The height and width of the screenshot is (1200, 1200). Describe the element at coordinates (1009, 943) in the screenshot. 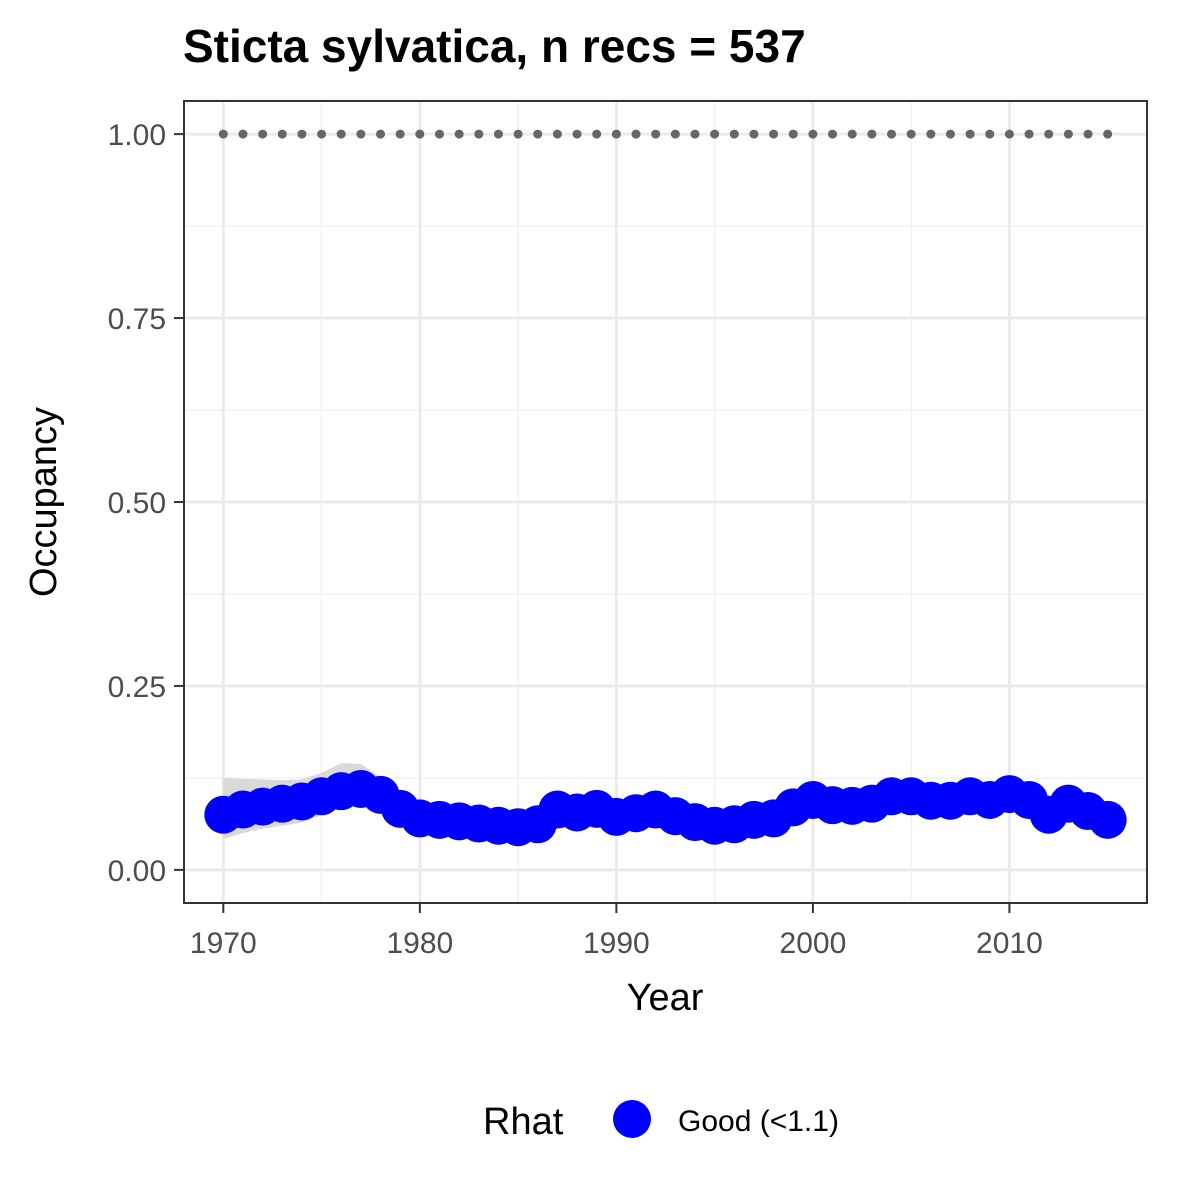

I see `x-tick-label: 2010` at that location.